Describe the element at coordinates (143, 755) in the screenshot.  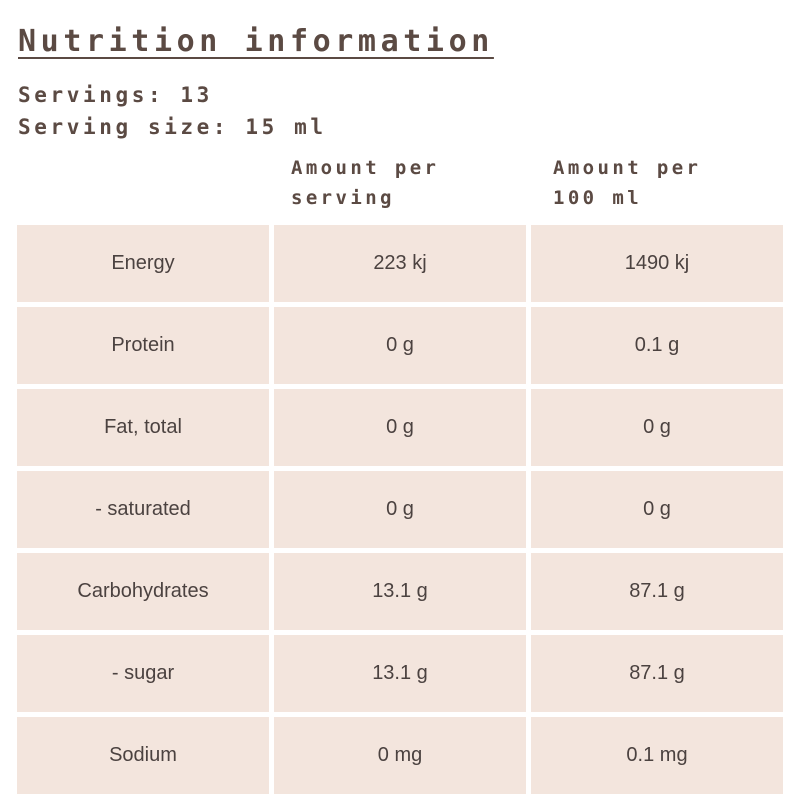
I see `nutrient-name: Sodium` at that location.